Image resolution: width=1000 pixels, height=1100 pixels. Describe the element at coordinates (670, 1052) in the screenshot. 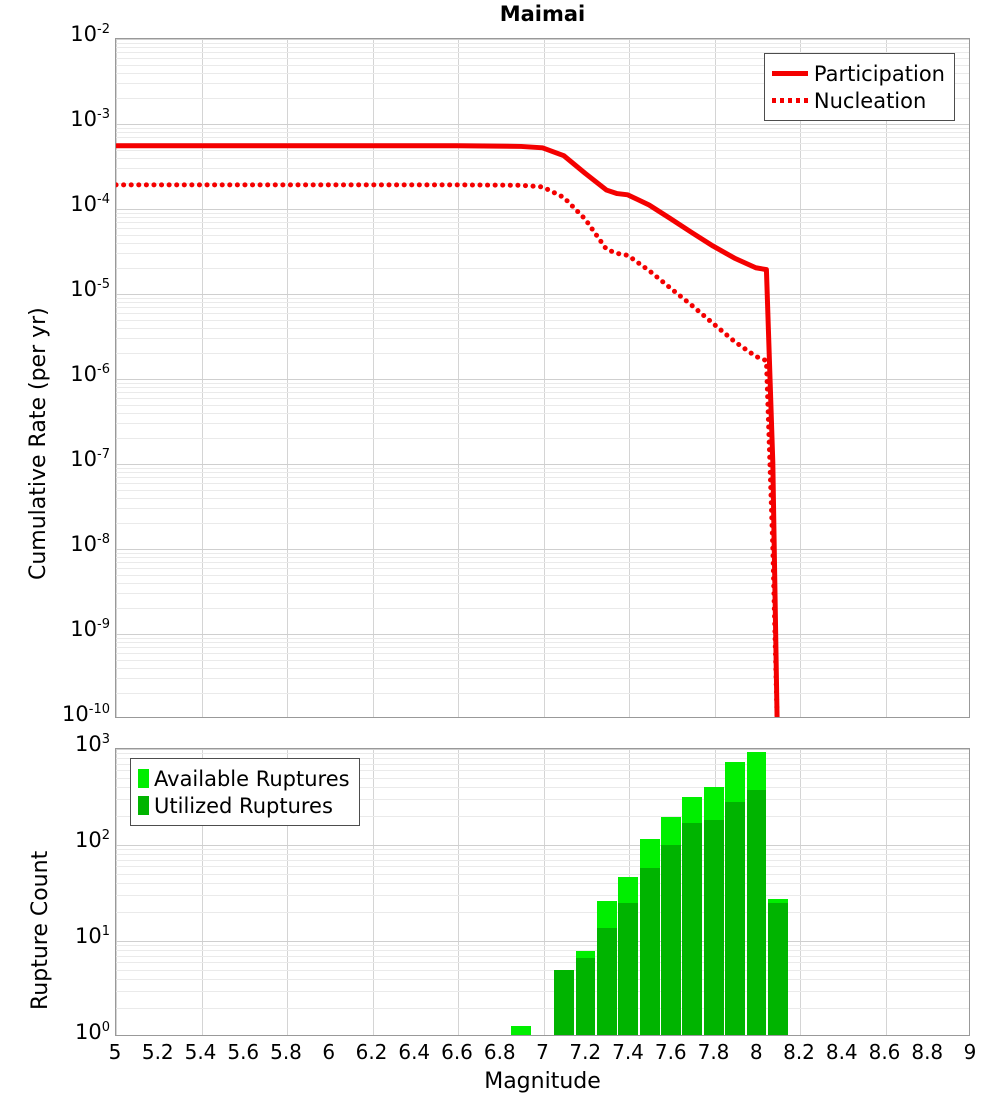

I see `x-tick-label: 7.6` at that location.